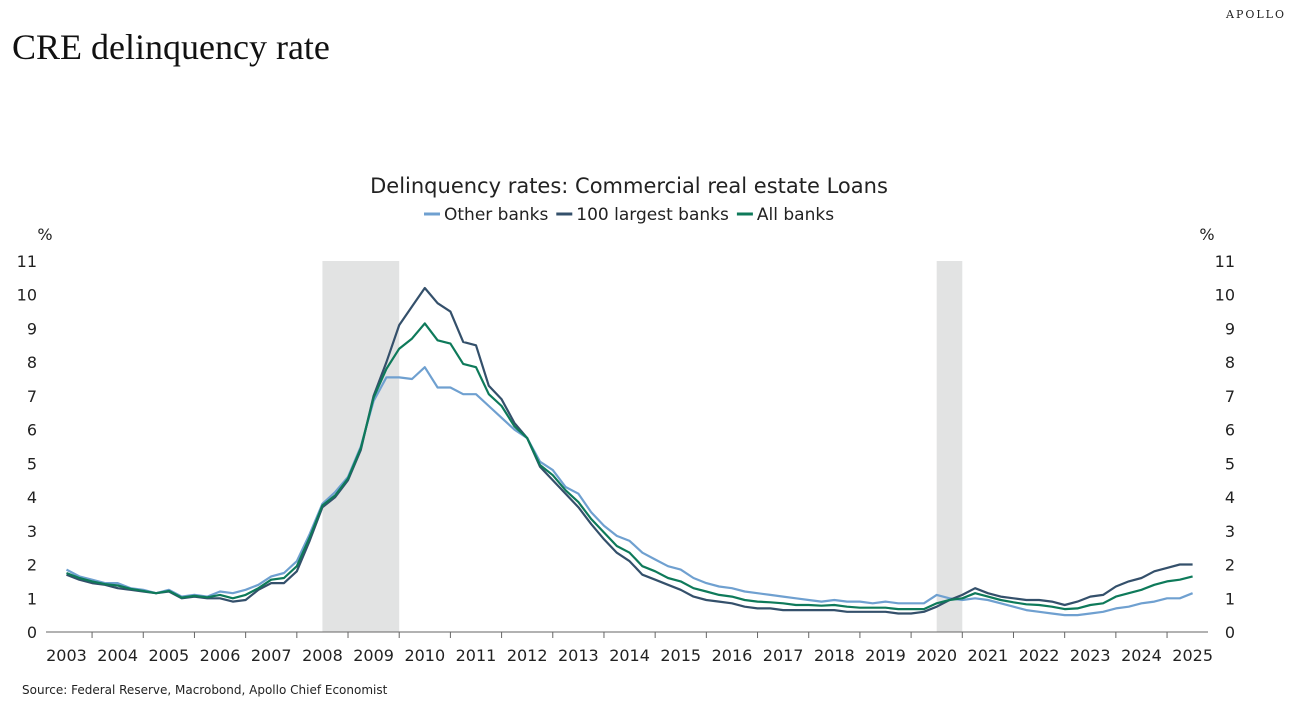 This screenshot has width=1292, height=707. I want to click on x-tick-2017: 2017, so click(783, 655).